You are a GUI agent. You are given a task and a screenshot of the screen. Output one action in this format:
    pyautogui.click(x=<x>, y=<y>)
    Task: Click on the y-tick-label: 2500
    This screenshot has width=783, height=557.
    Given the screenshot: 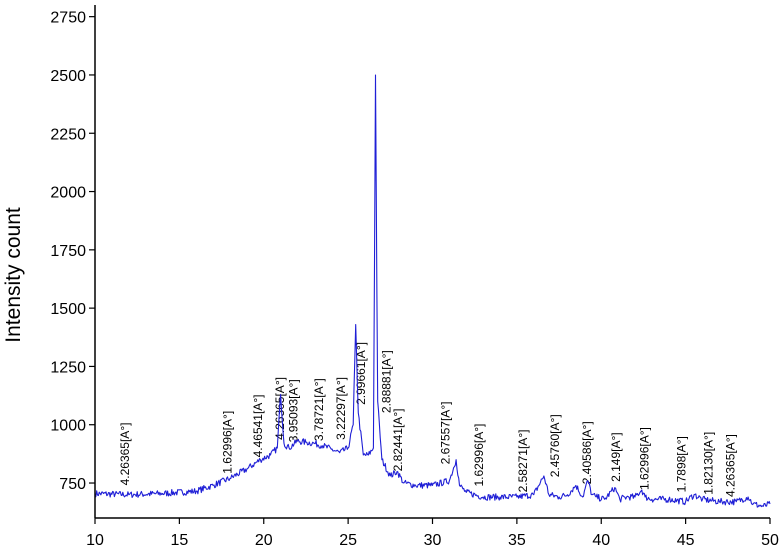 What is the action you would take?
    pyautogui.click(x=68, y=76)
    